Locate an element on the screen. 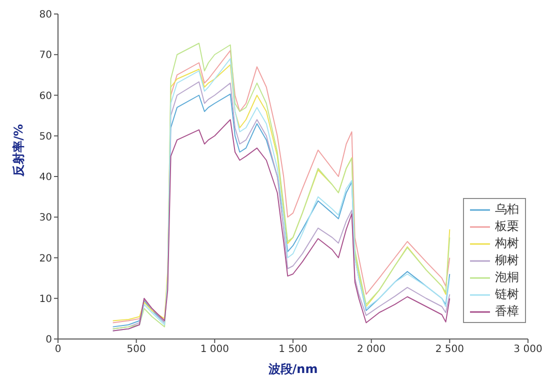 This screenshot has width=552, height=389. y-tick-label: 0 is located at coordinates (49, 340).